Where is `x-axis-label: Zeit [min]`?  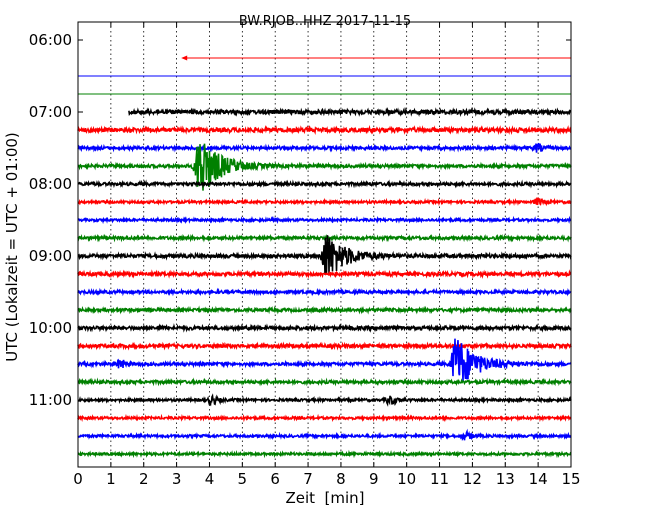
x-axis-label: Zeit [min] is located at coordinates (324, 498).